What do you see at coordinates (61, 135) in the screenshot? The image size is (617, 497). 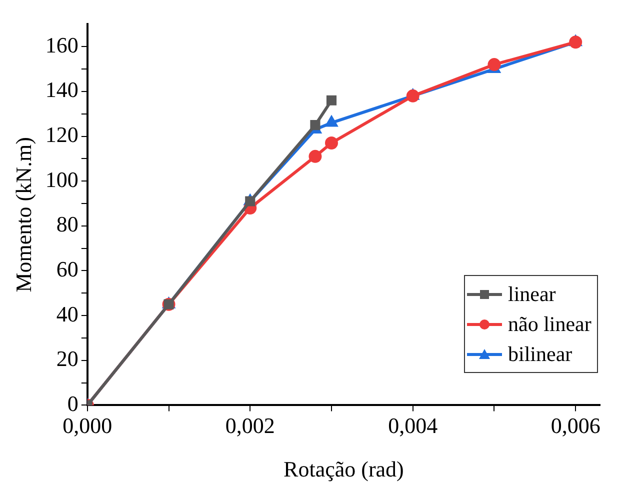 I see `y-tick-label: 120` at bounding box center [61, 135].